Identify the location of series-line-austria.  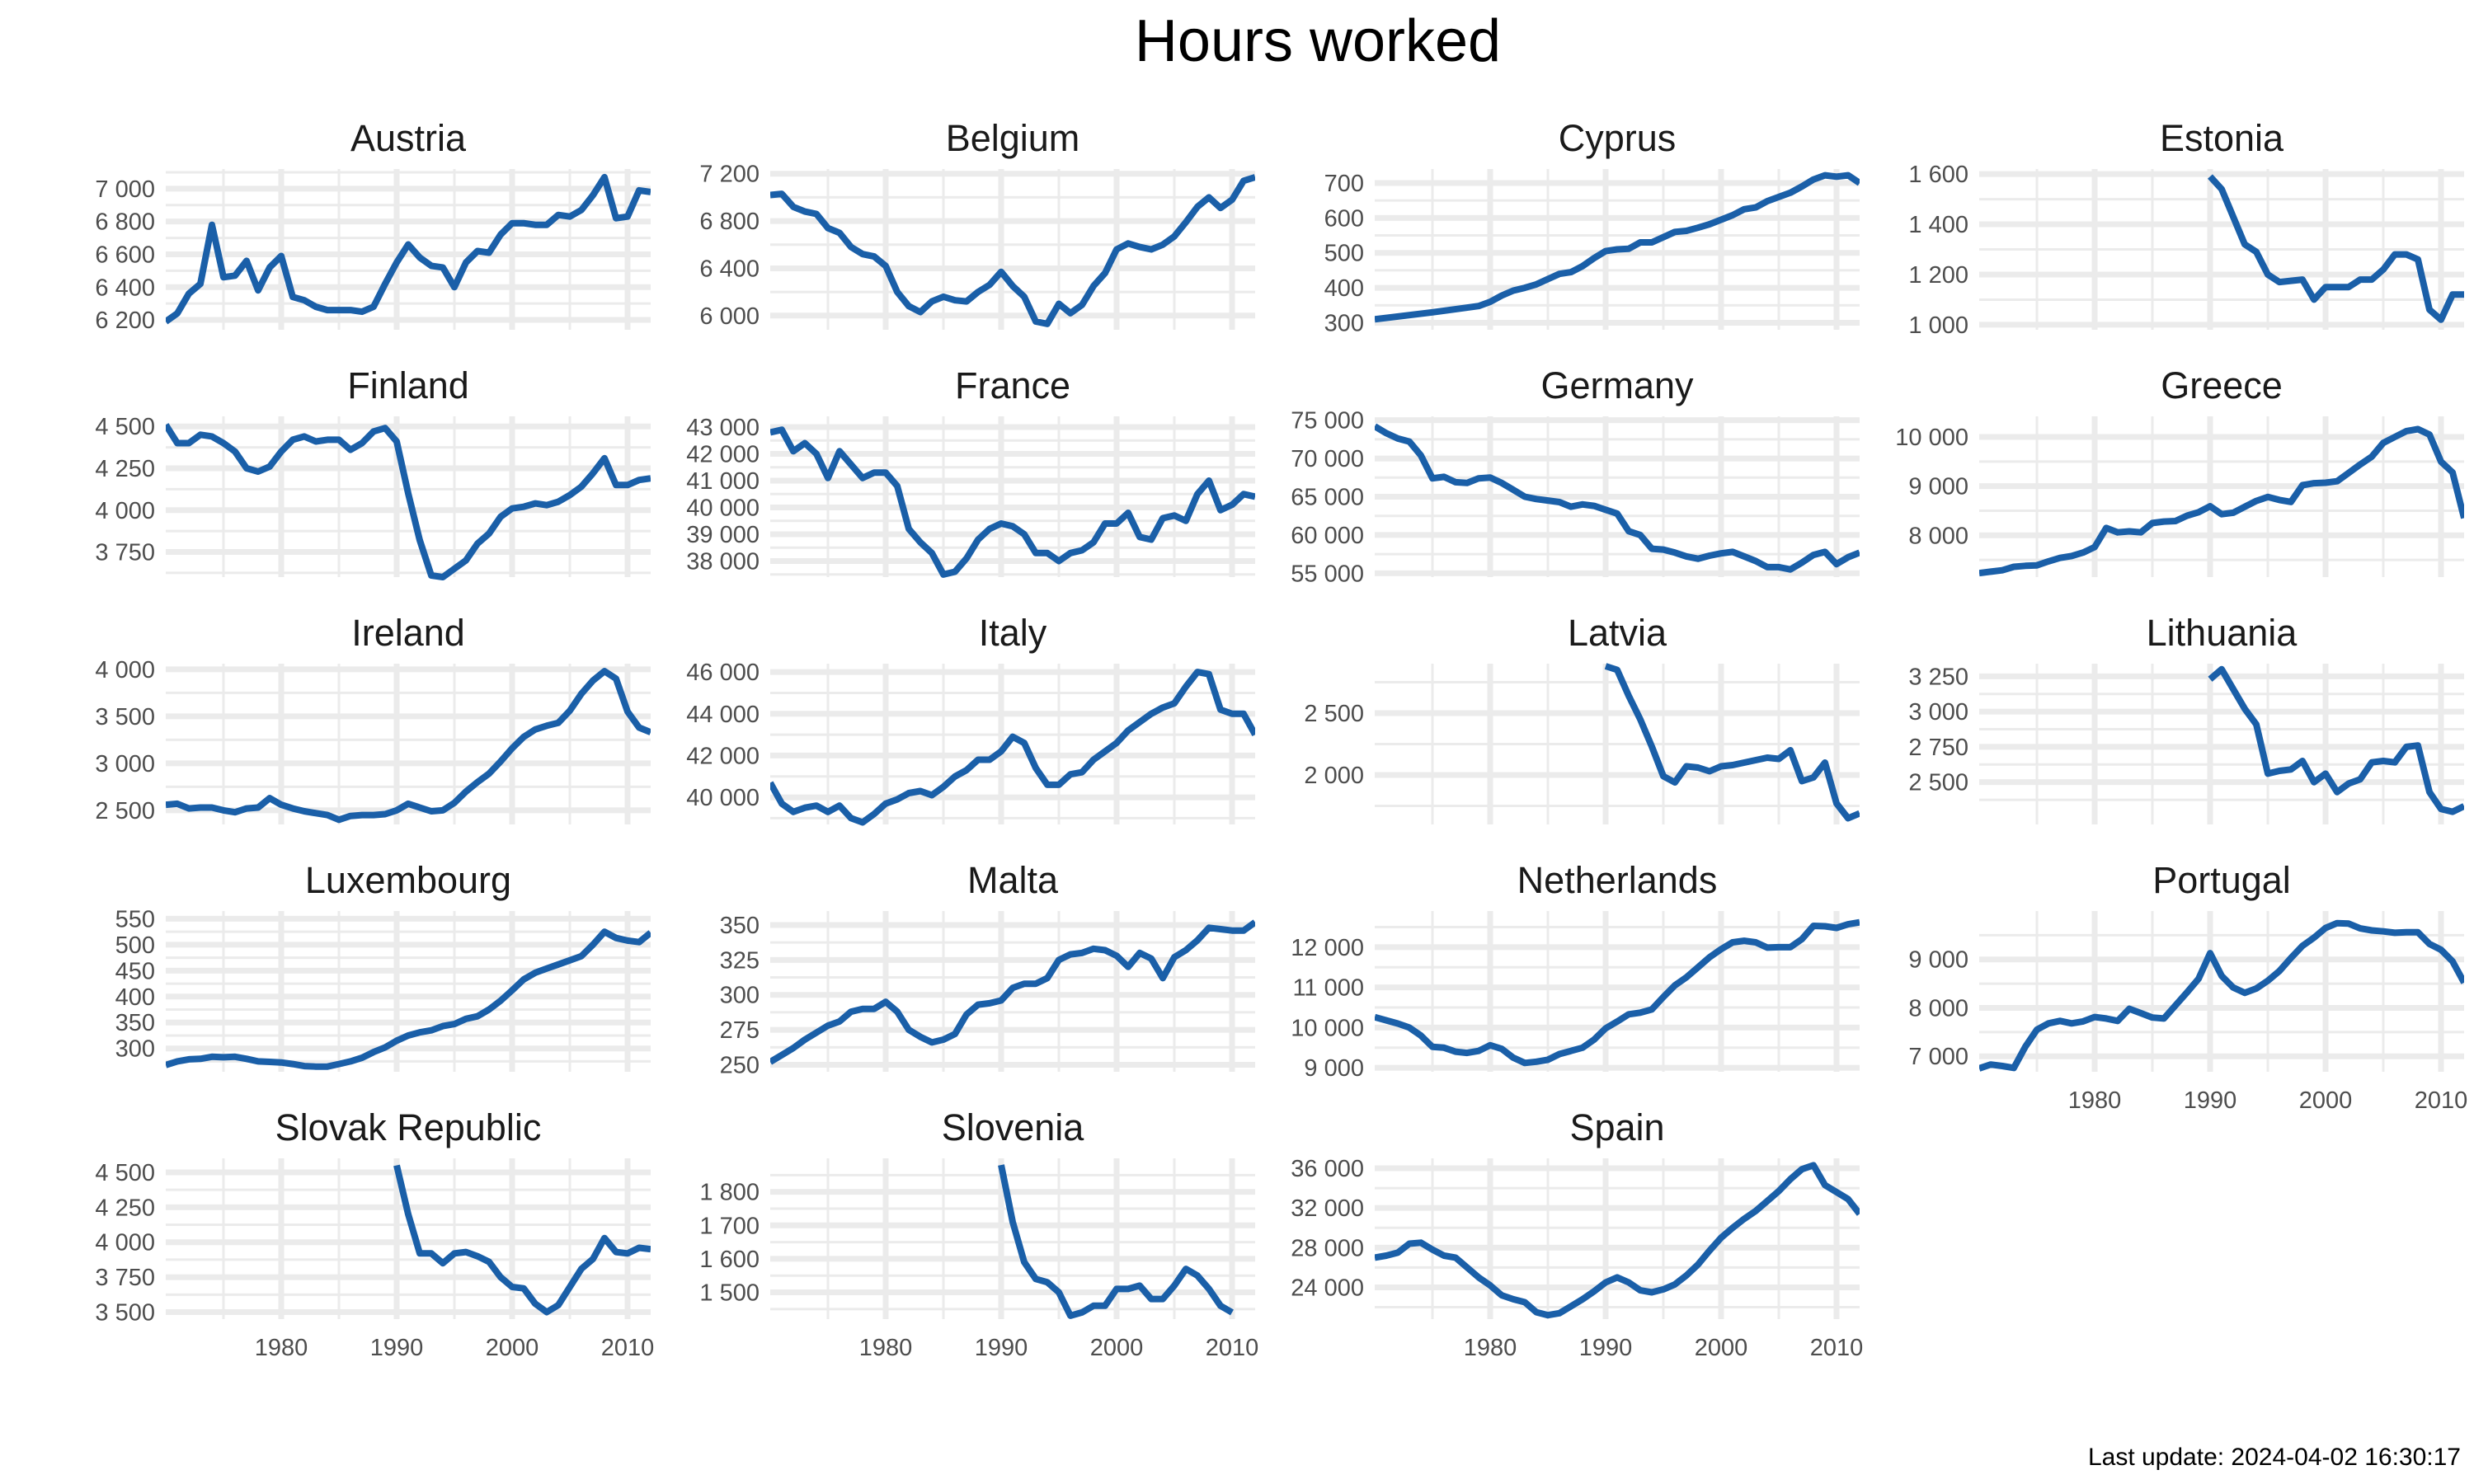
(408, 249).